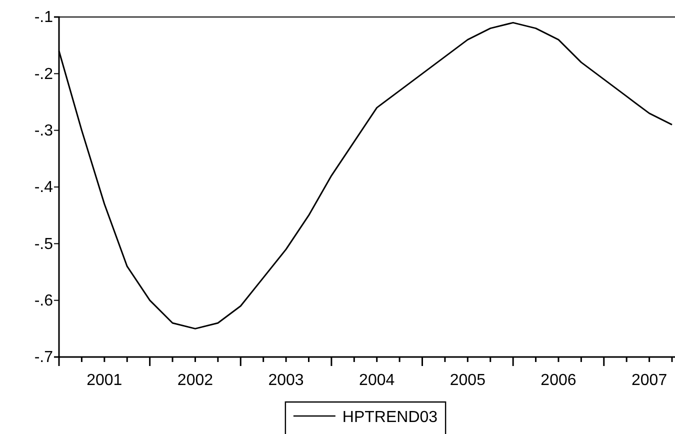 This screenshot has height=434, width=675. Describe the element at coordinates (44, 244) in the screenshot. I see `y-tick-label: -.5` at that location.